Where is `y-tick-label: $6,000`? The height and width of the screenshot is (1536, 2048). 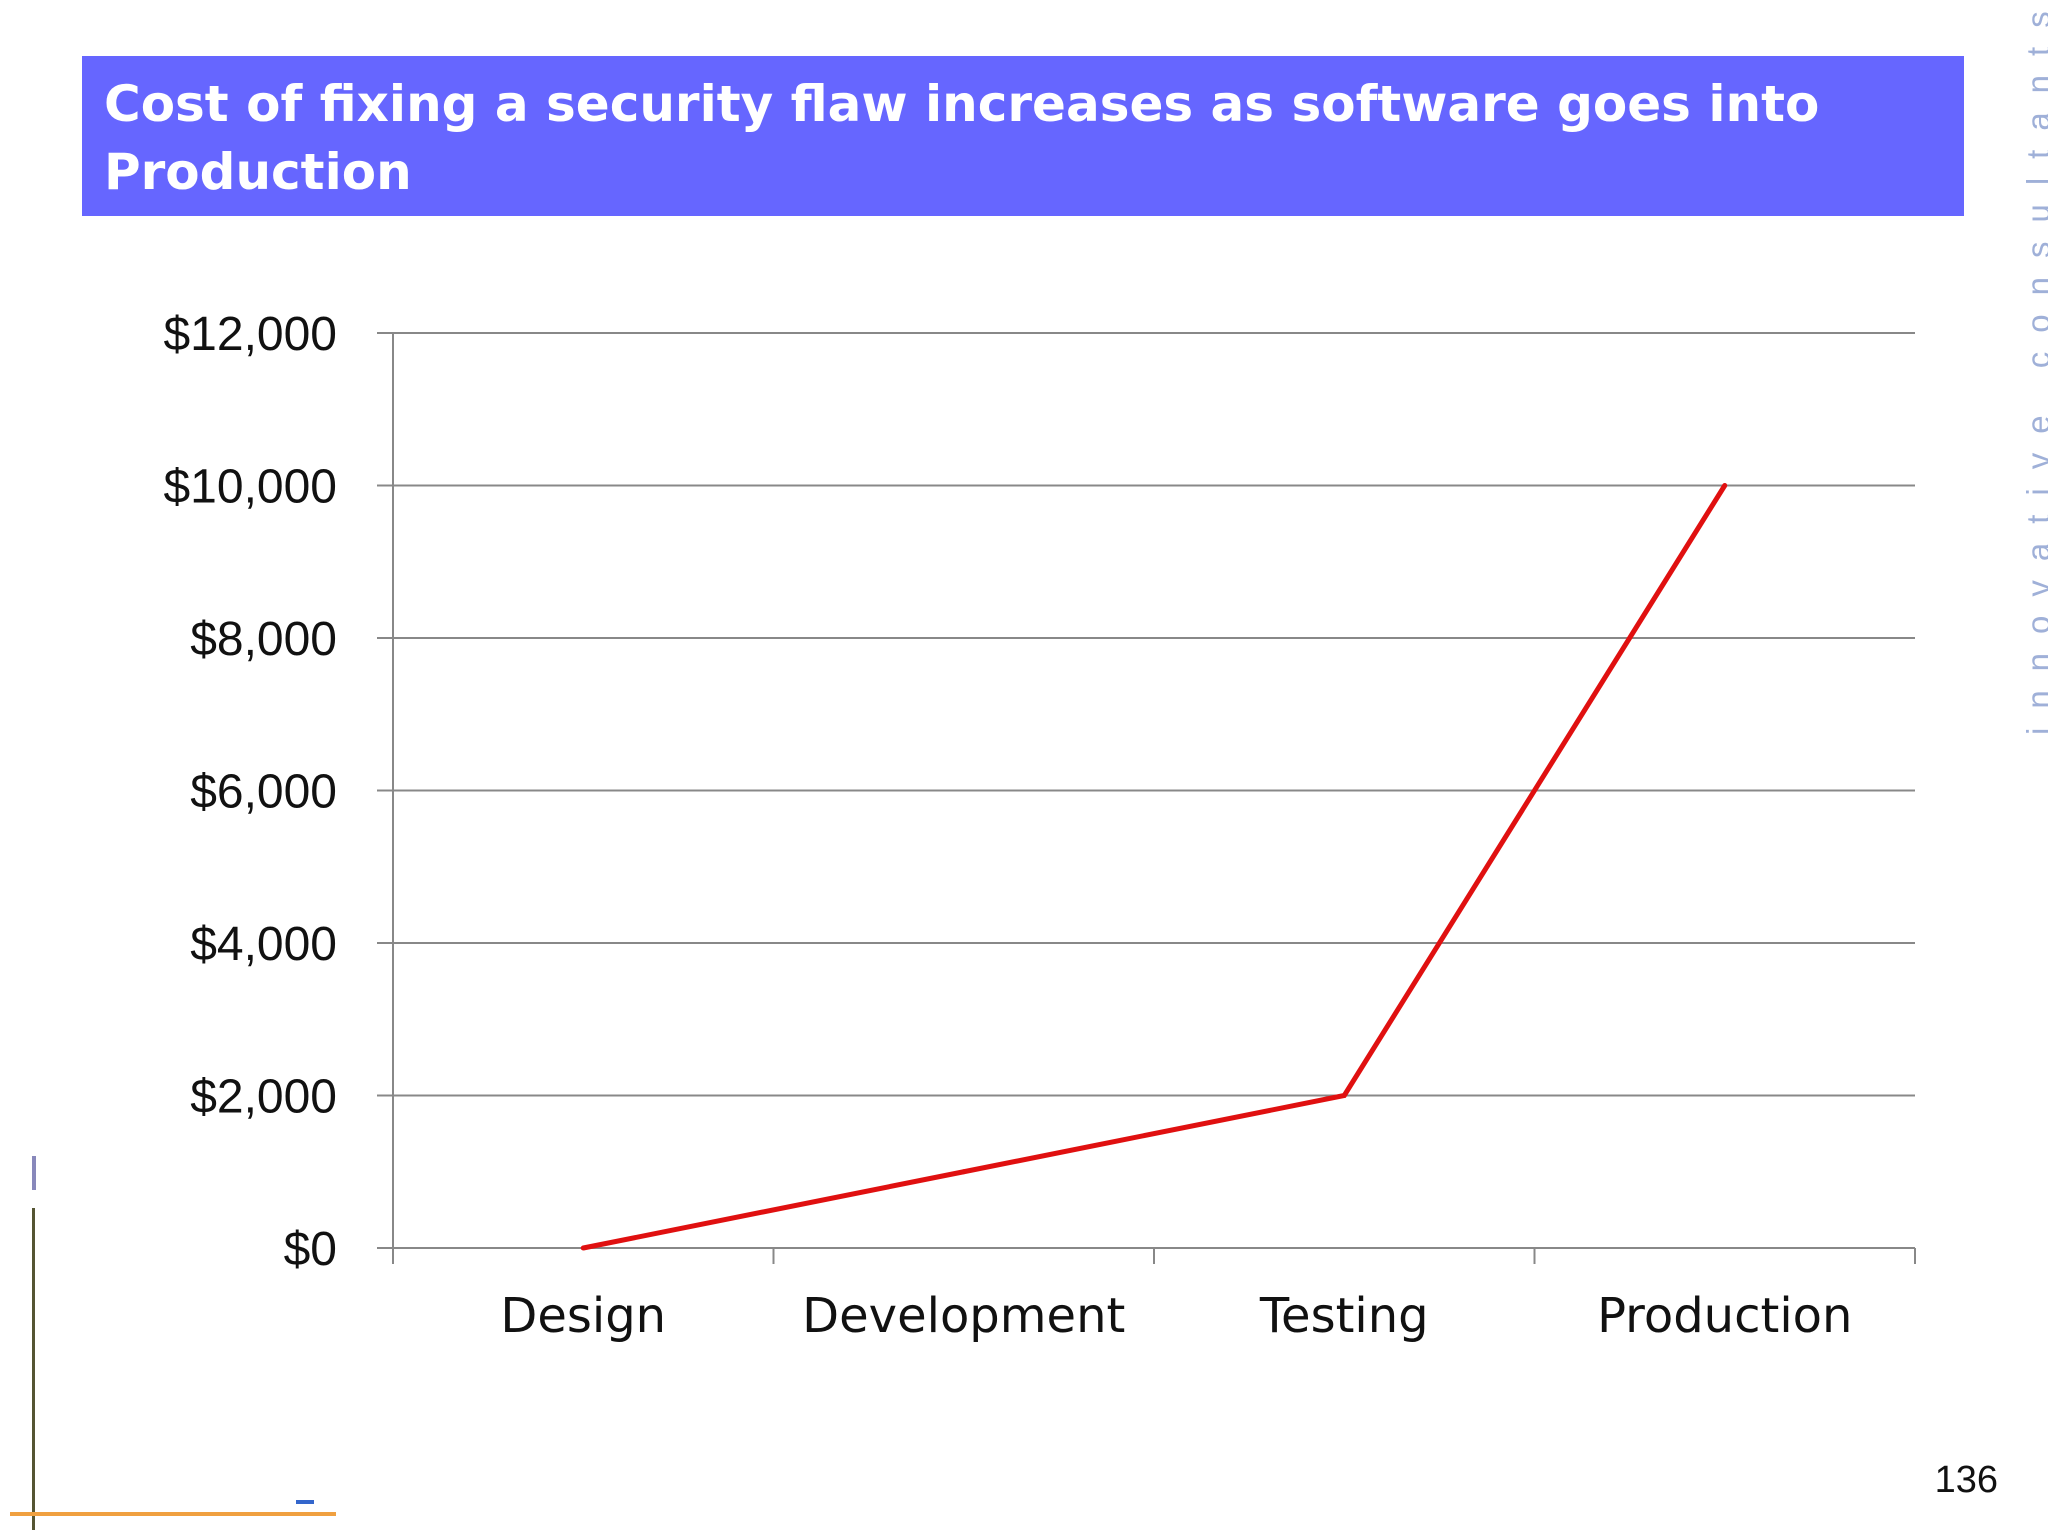 y-tick-label: $6,000 is located at coordinates (263, 792).